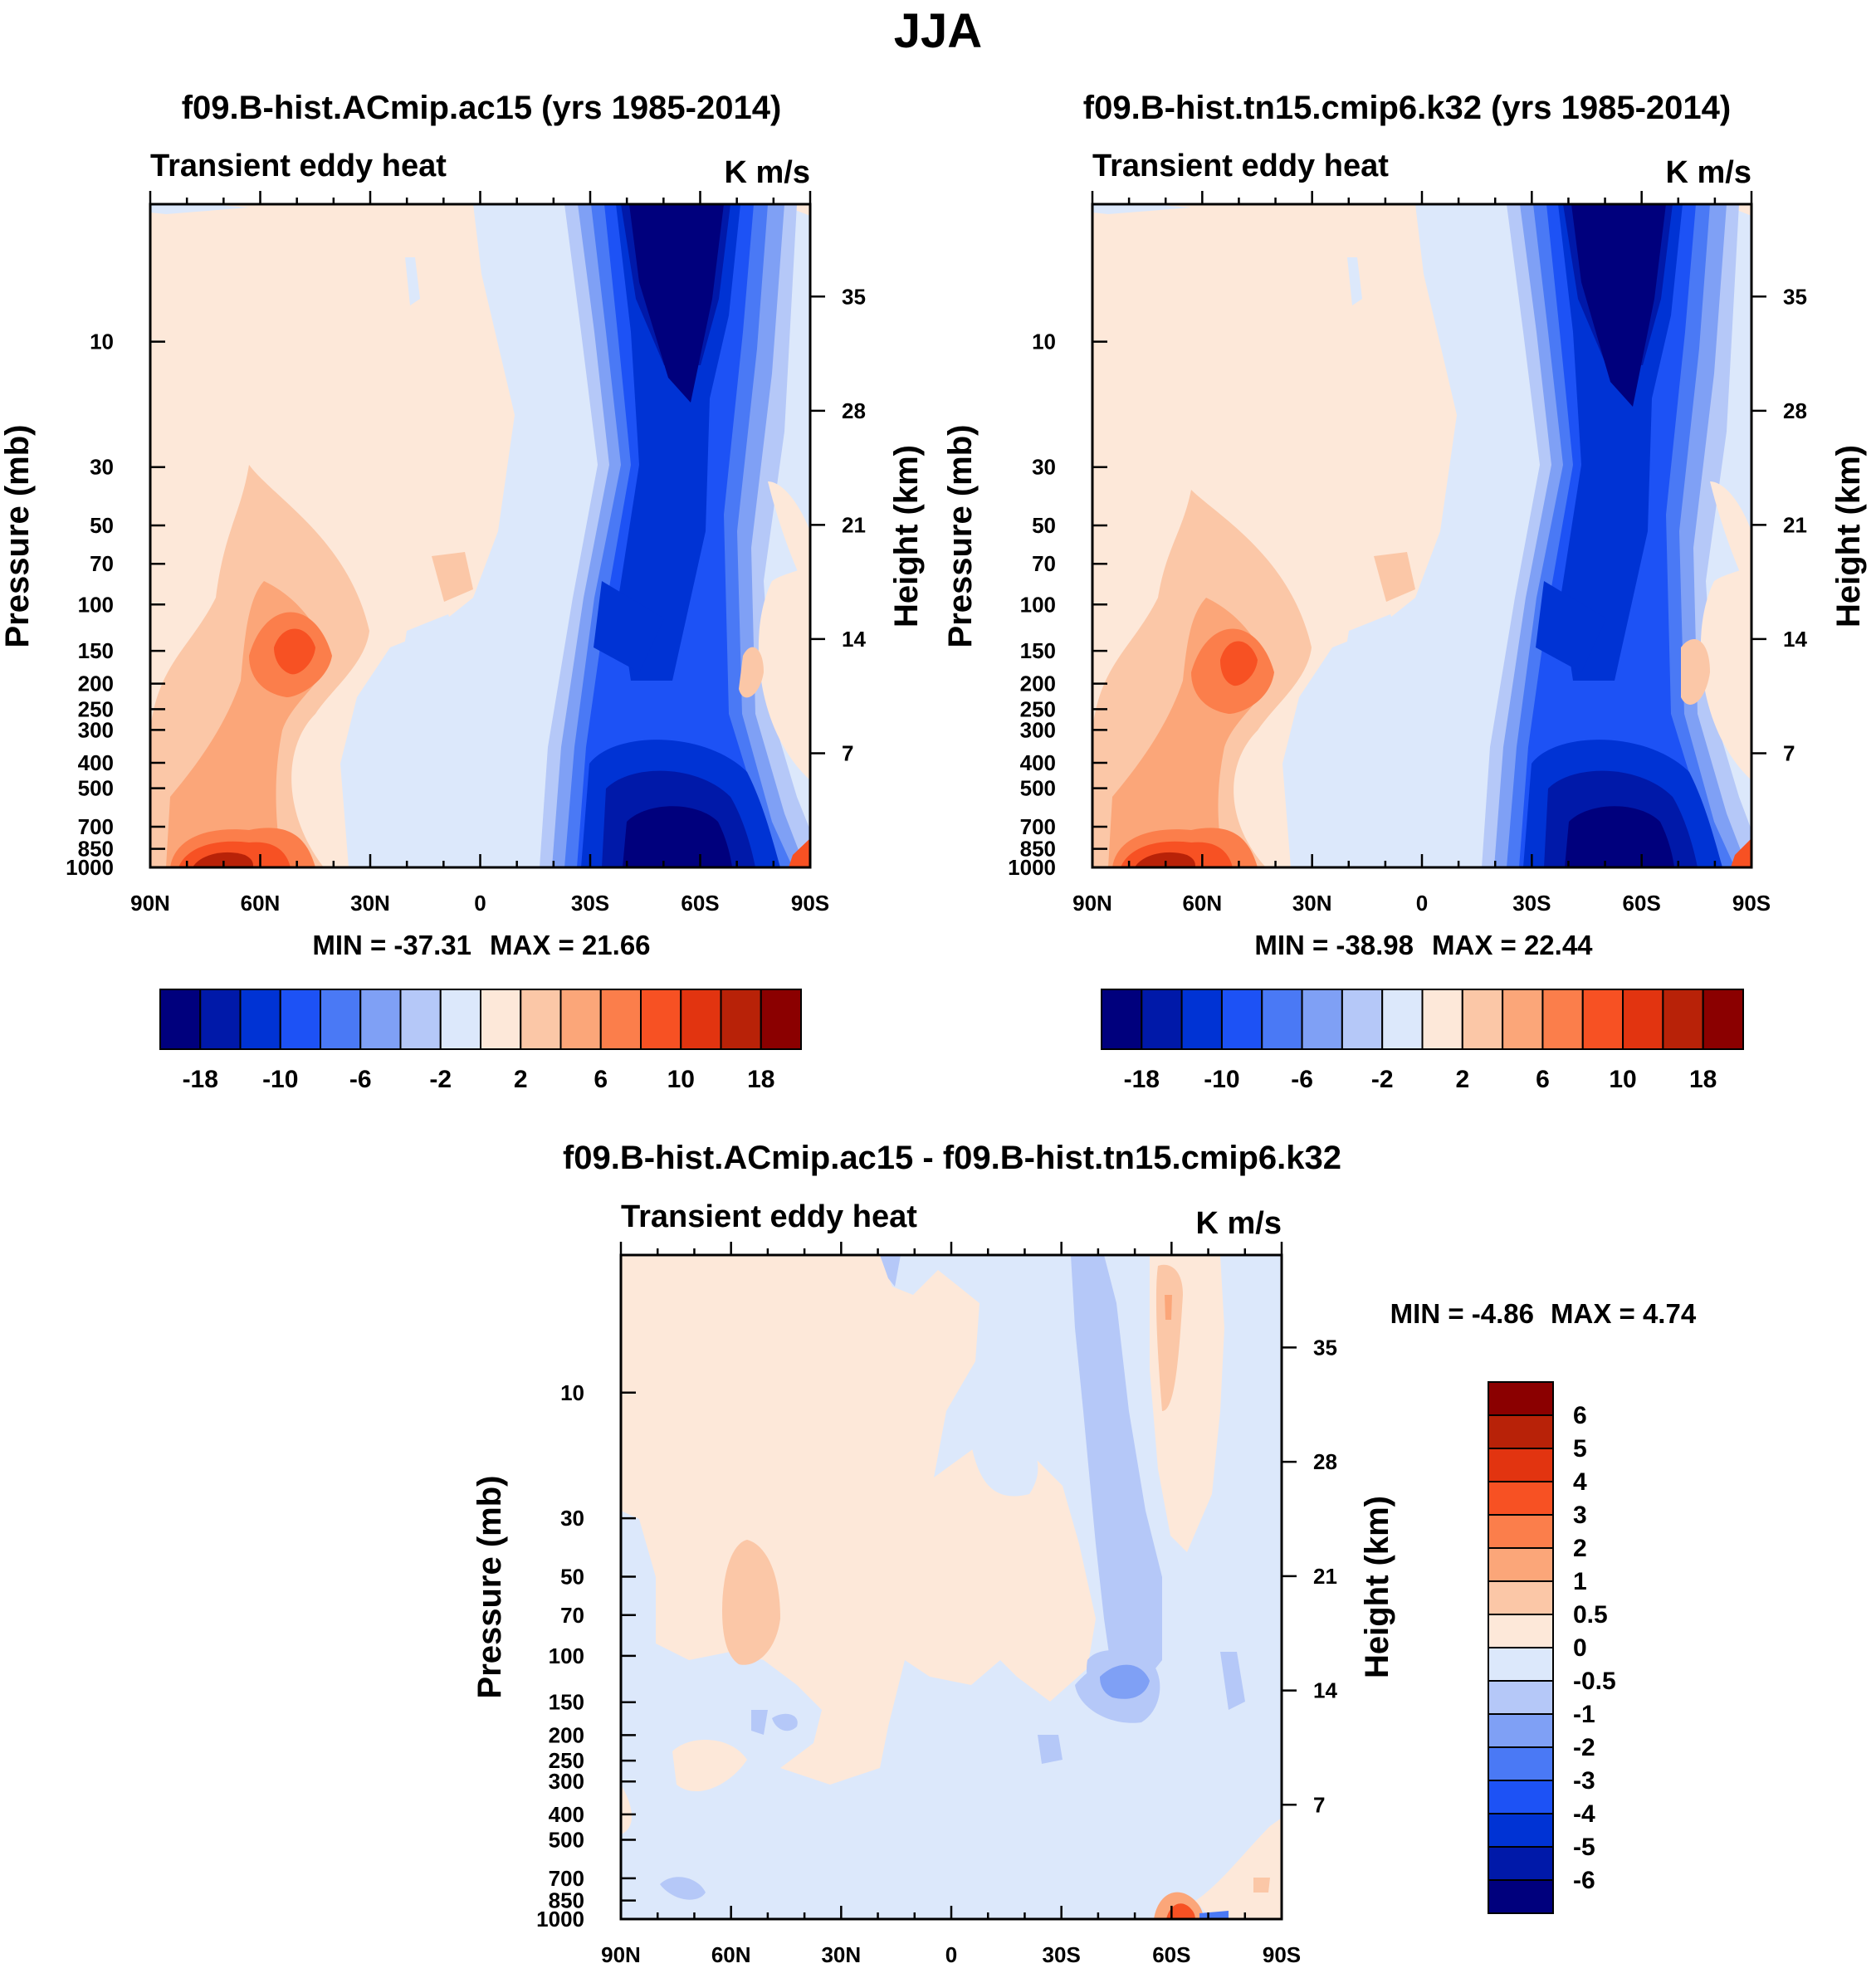  Describe the element at coordinates (200, 1079) in the screenshot. I see `colorbar-label: -18` at that location.